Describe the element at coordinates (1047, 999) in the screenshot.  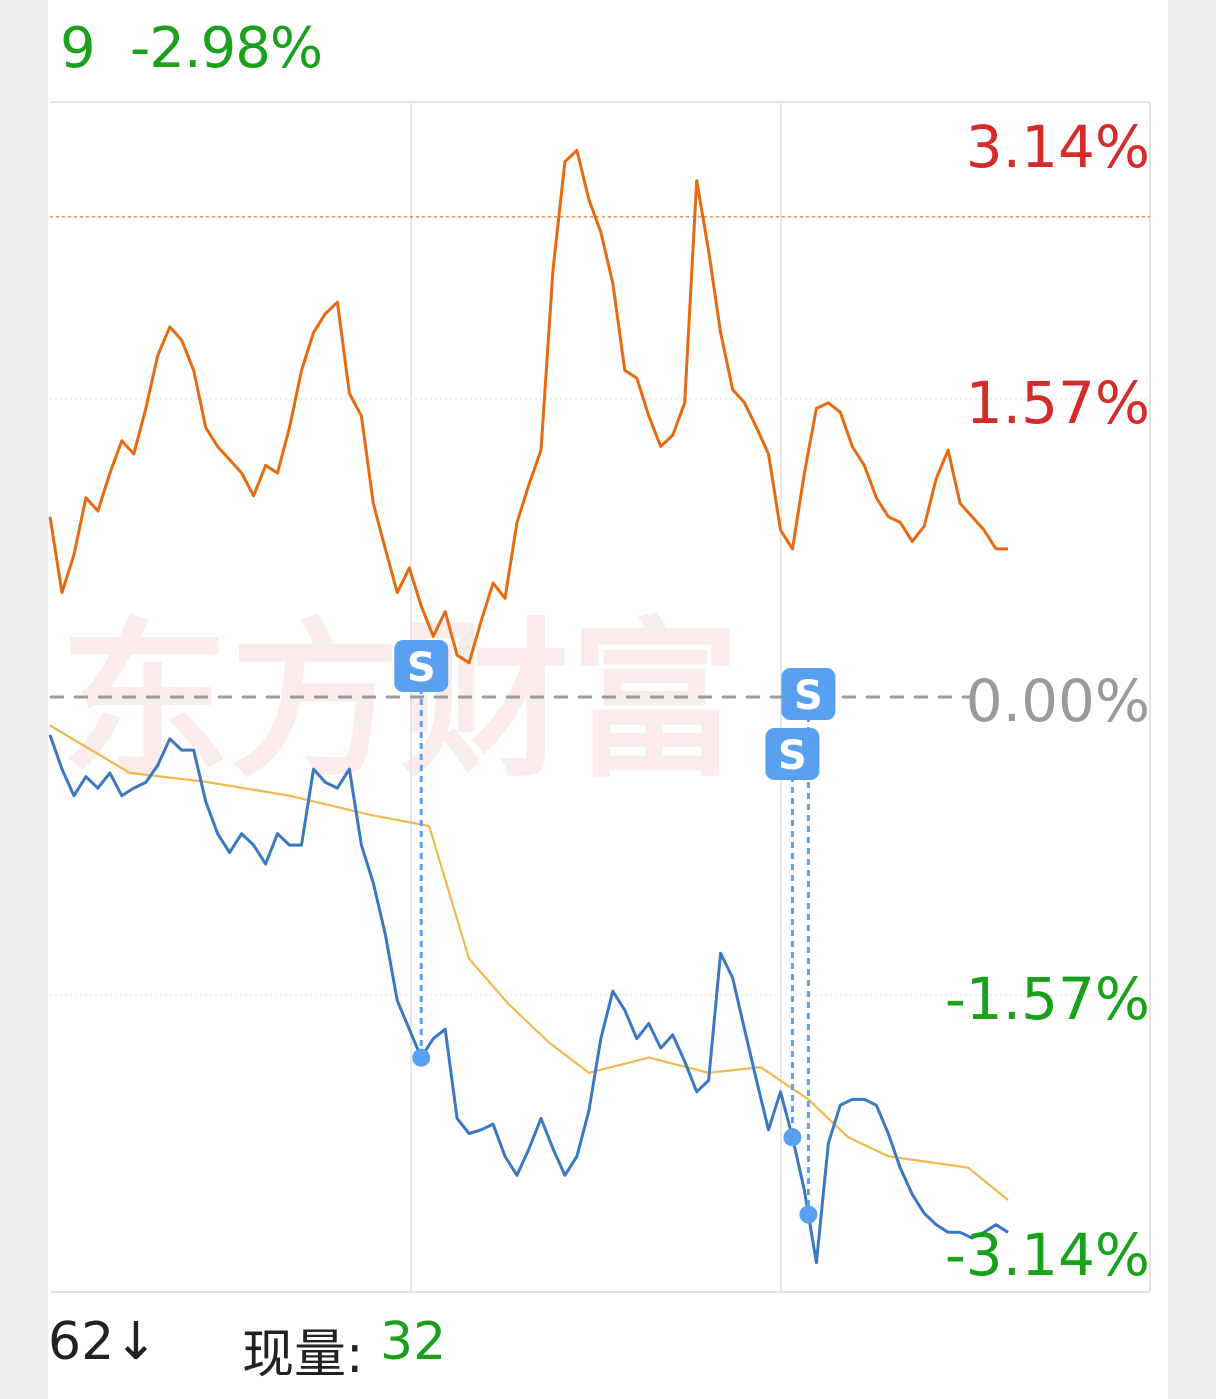
I see `y-label-lower-mid: -1.57%` at that location.